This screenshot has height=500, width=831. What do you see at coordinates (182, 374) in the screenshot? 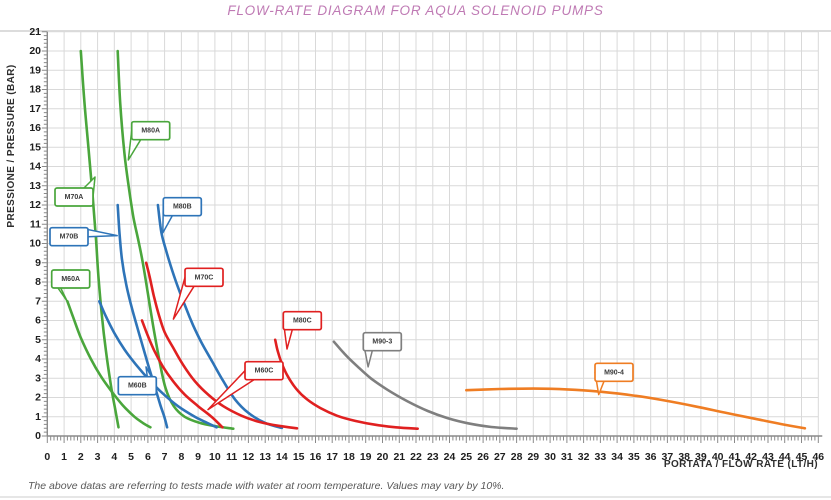
I see `curve-m60c` at bounding box center [182, 374].